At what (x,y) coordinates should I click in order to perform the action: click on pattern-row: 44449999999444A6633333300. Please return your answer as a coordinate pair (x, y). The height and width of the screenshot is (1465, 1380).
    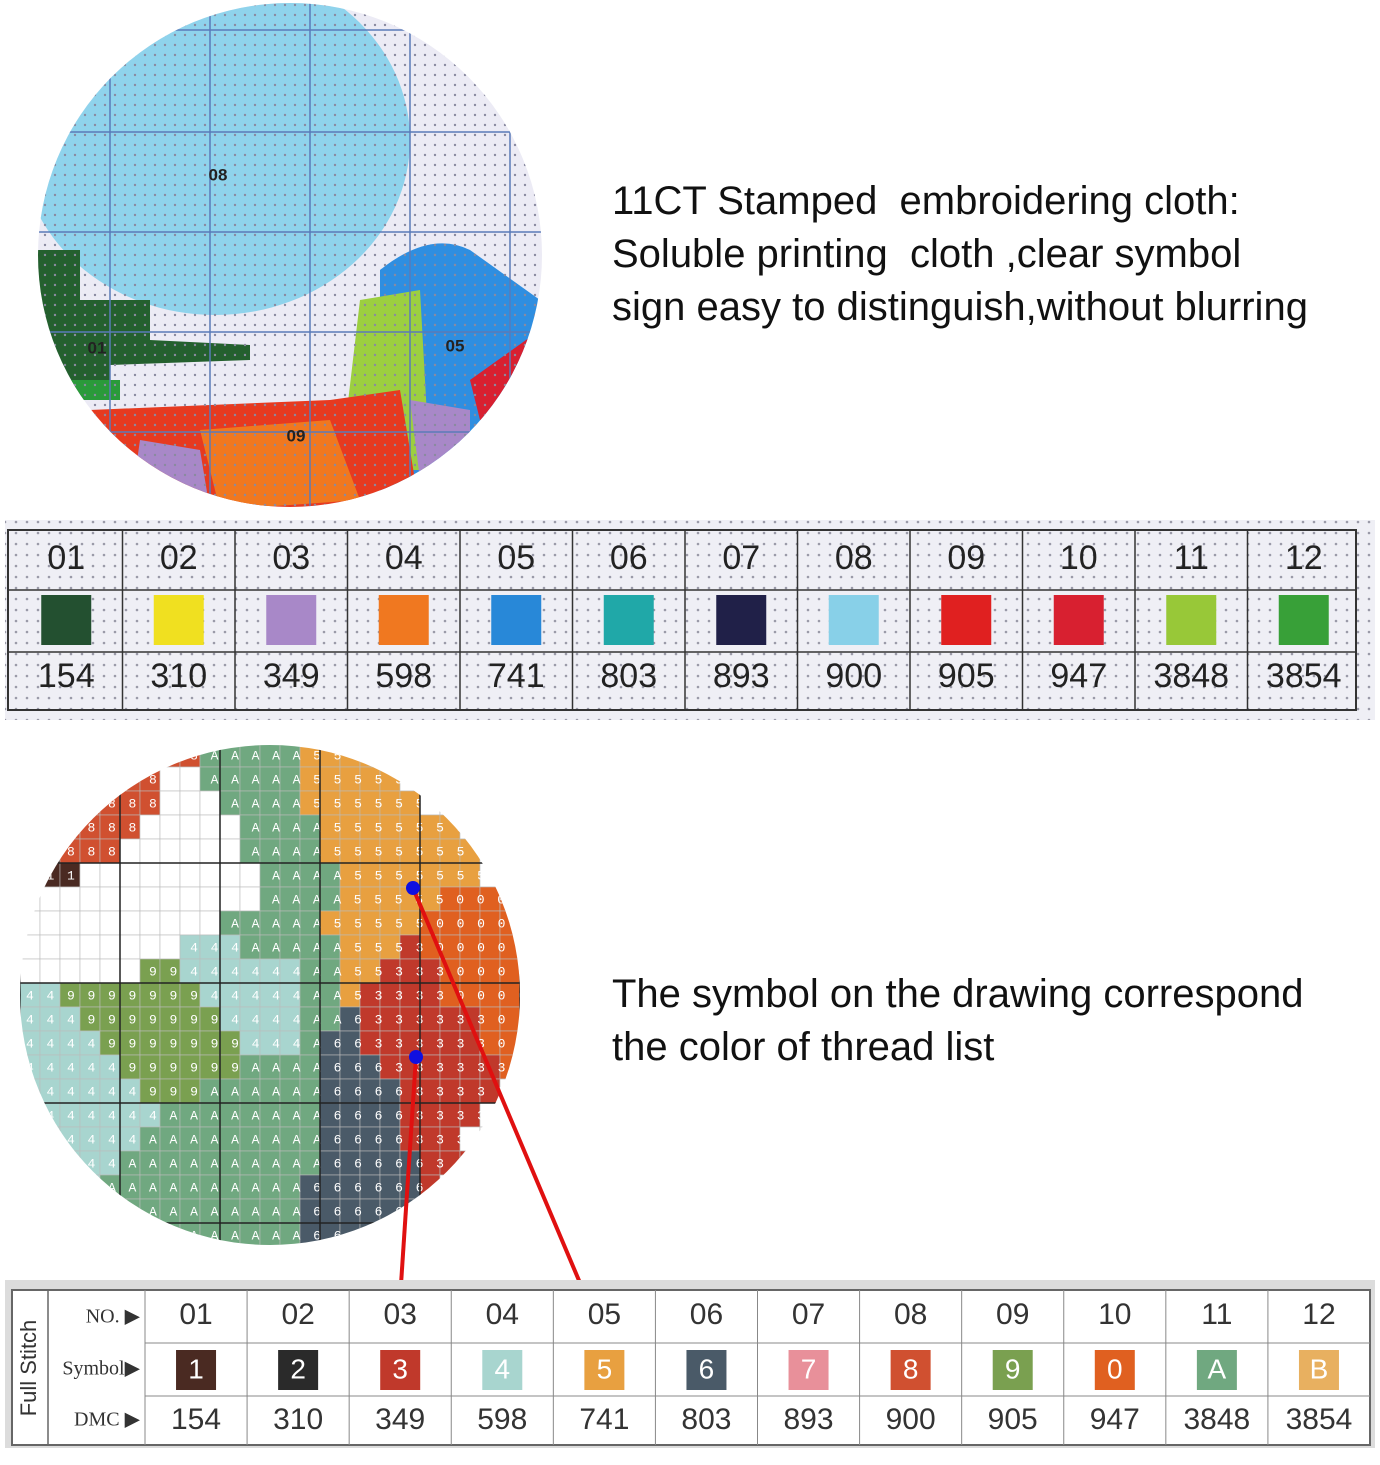
    Looking at the image, I should click on (276, 1043).